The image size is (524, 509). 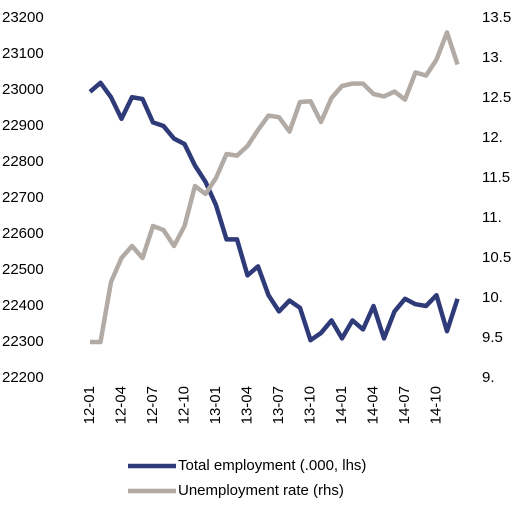 What do you see at coordinates (23, 233) in the screenshot?
I see `y-tick-label: 22600` at bounding box center [23, 233].